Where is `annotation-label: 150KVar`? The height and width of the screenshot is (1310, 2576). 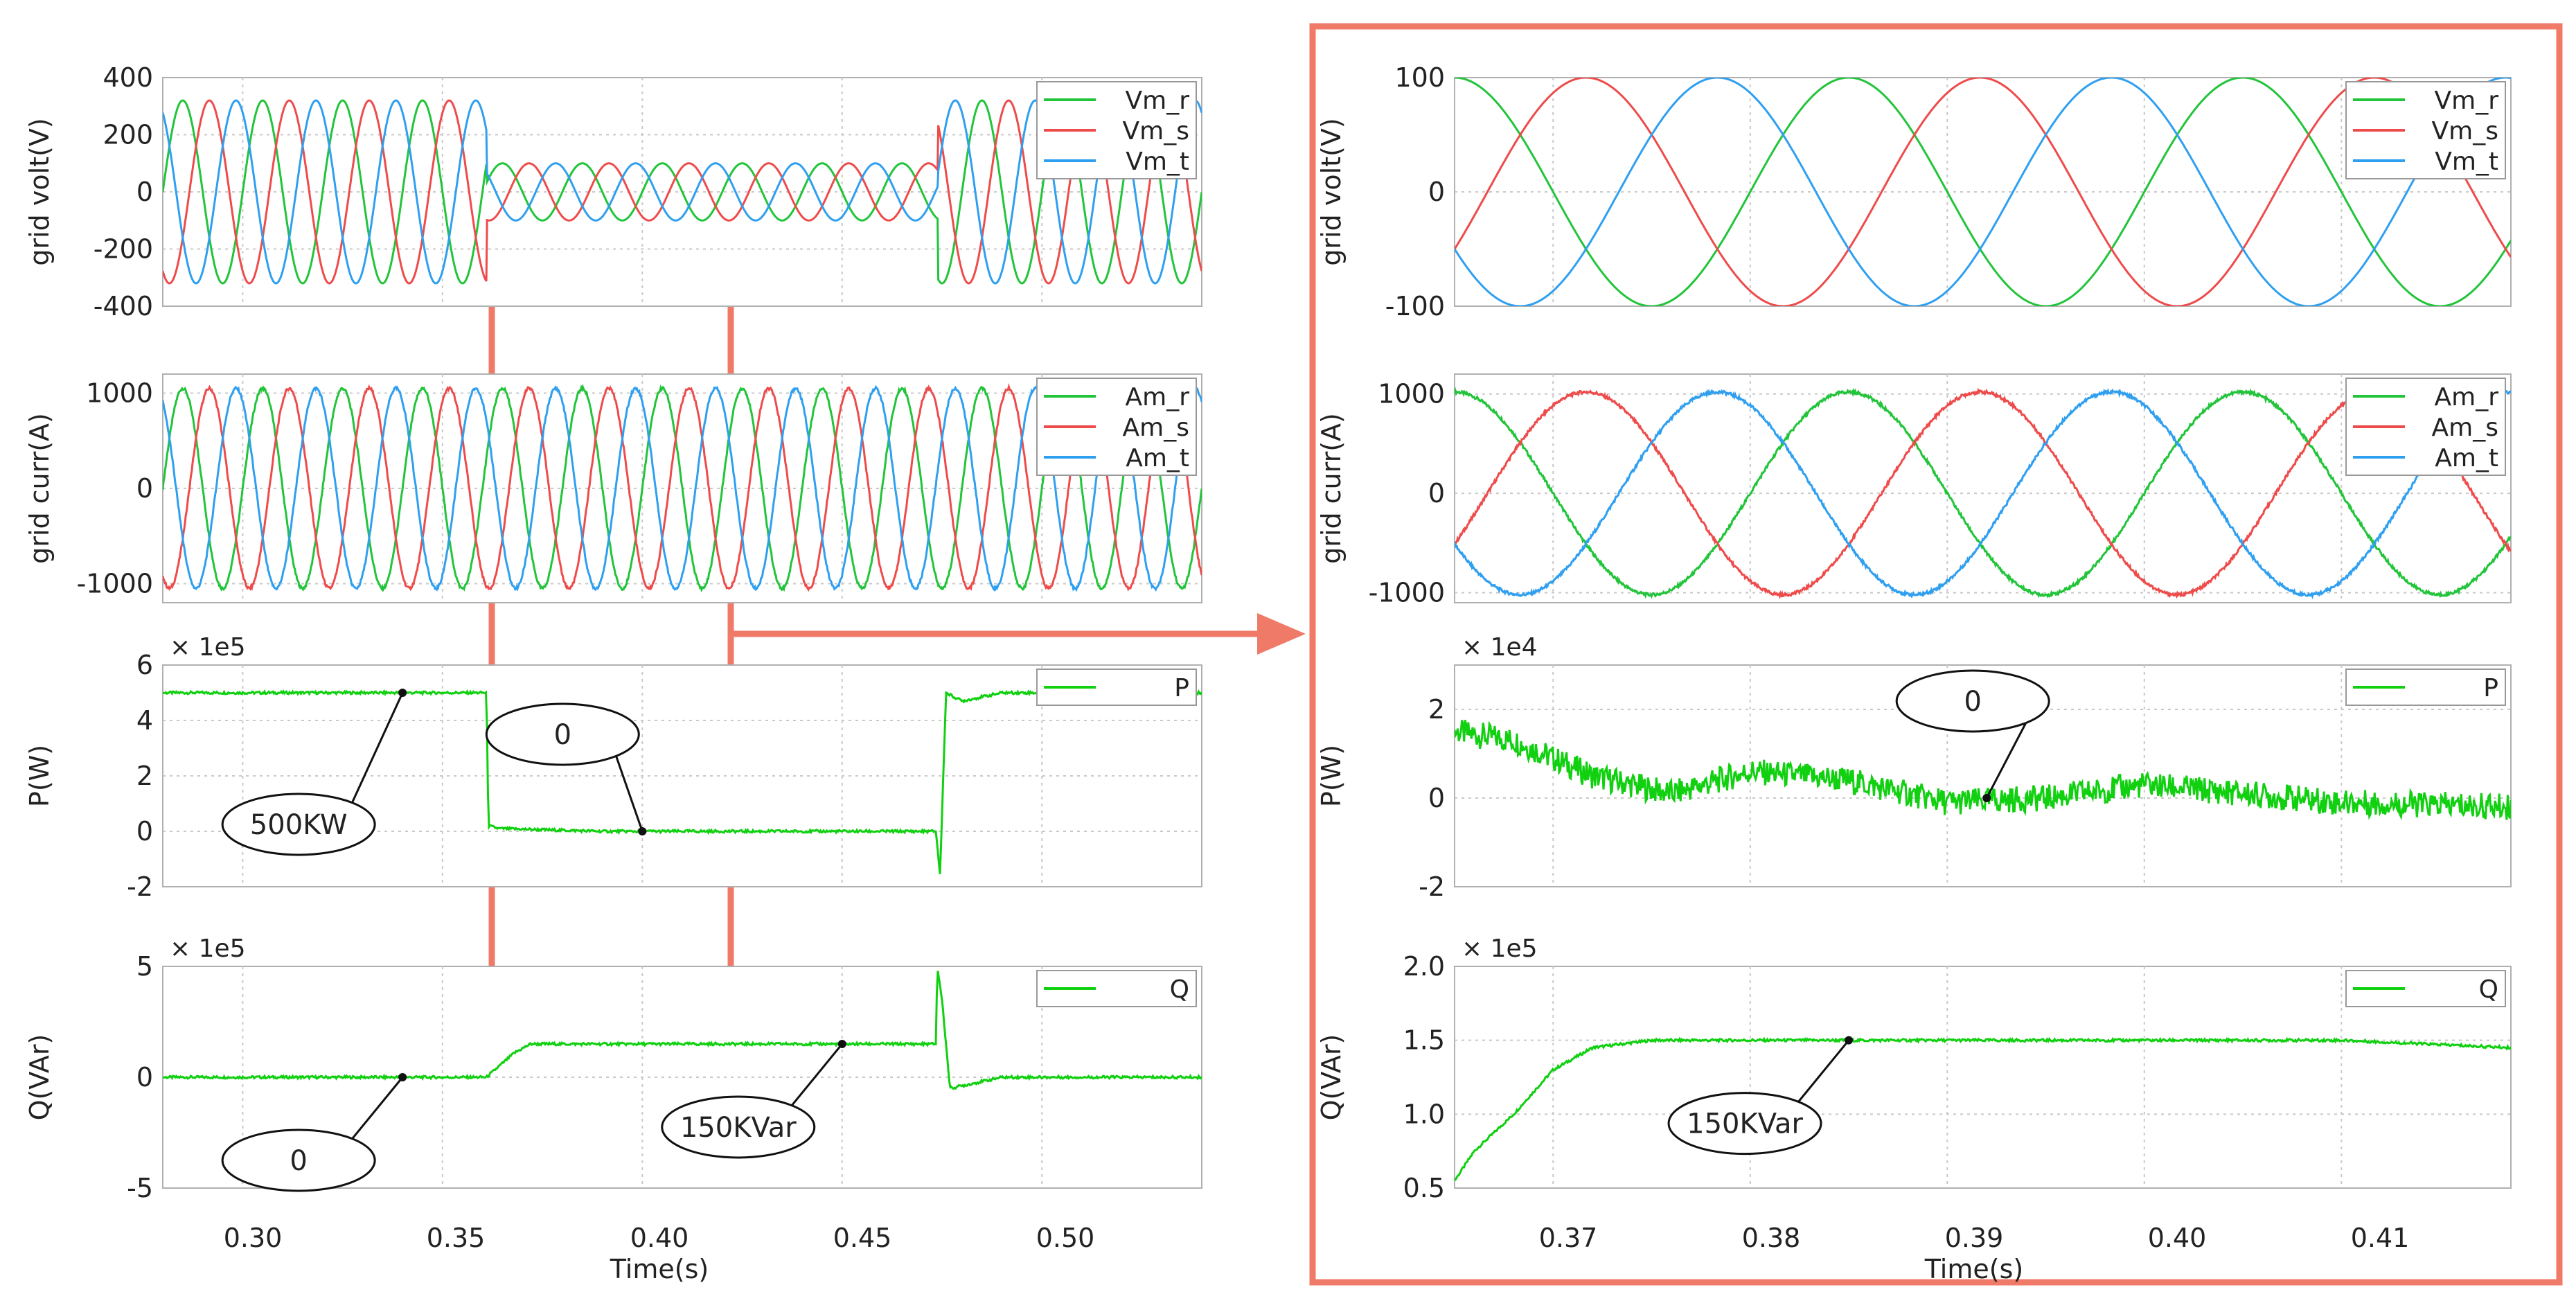
annotation-label: 150KVar is located at coordinates (1745, 1124).